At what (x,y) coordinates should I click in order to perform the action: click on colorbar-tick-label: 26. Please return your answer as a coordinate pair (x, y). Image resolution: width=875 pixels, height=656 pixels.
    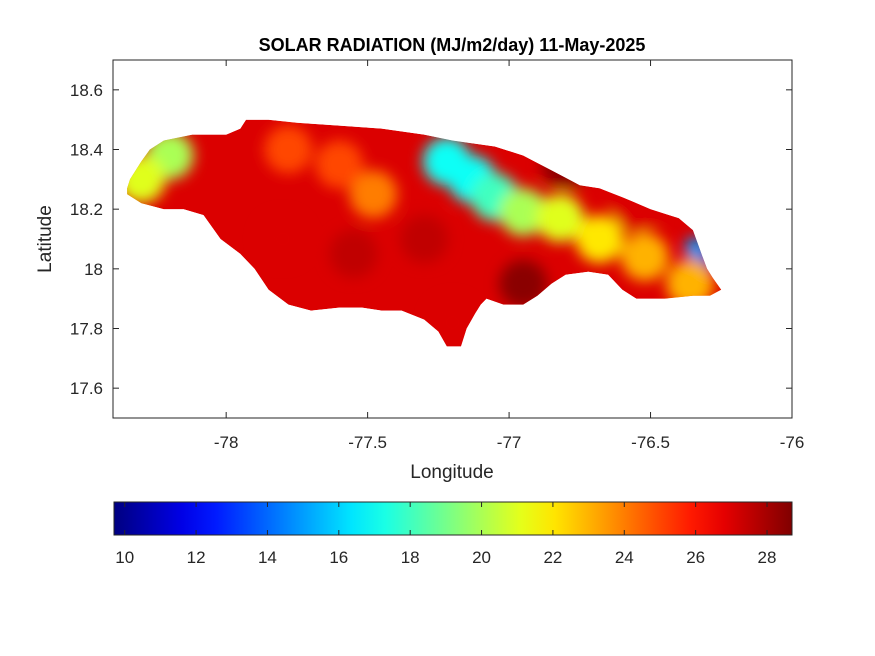
    Looking at the image, I should click on (695, 557).